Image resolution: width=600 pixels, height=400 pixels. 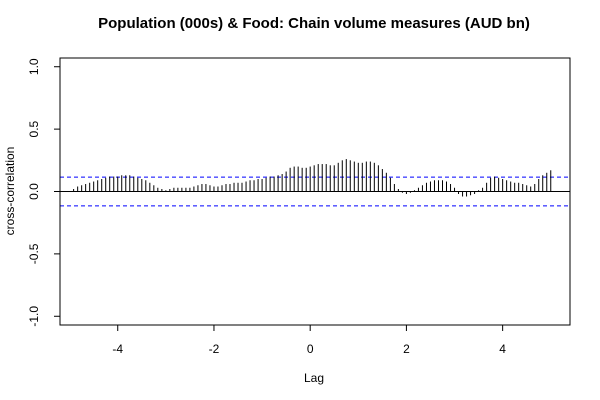 I want to click on y-axis: -1.0 -0.5 0.0 0.5 1.0, so click(x=44, y=192).